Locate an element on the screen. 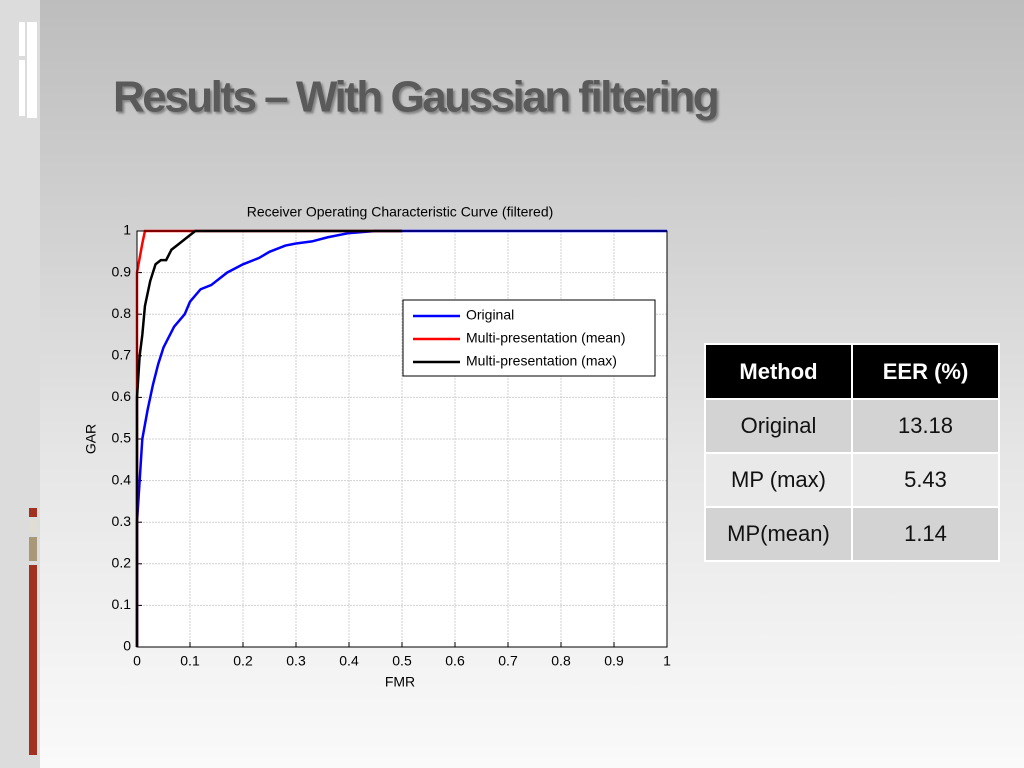  cell: MP (max) is located at coordinates (778, 480).